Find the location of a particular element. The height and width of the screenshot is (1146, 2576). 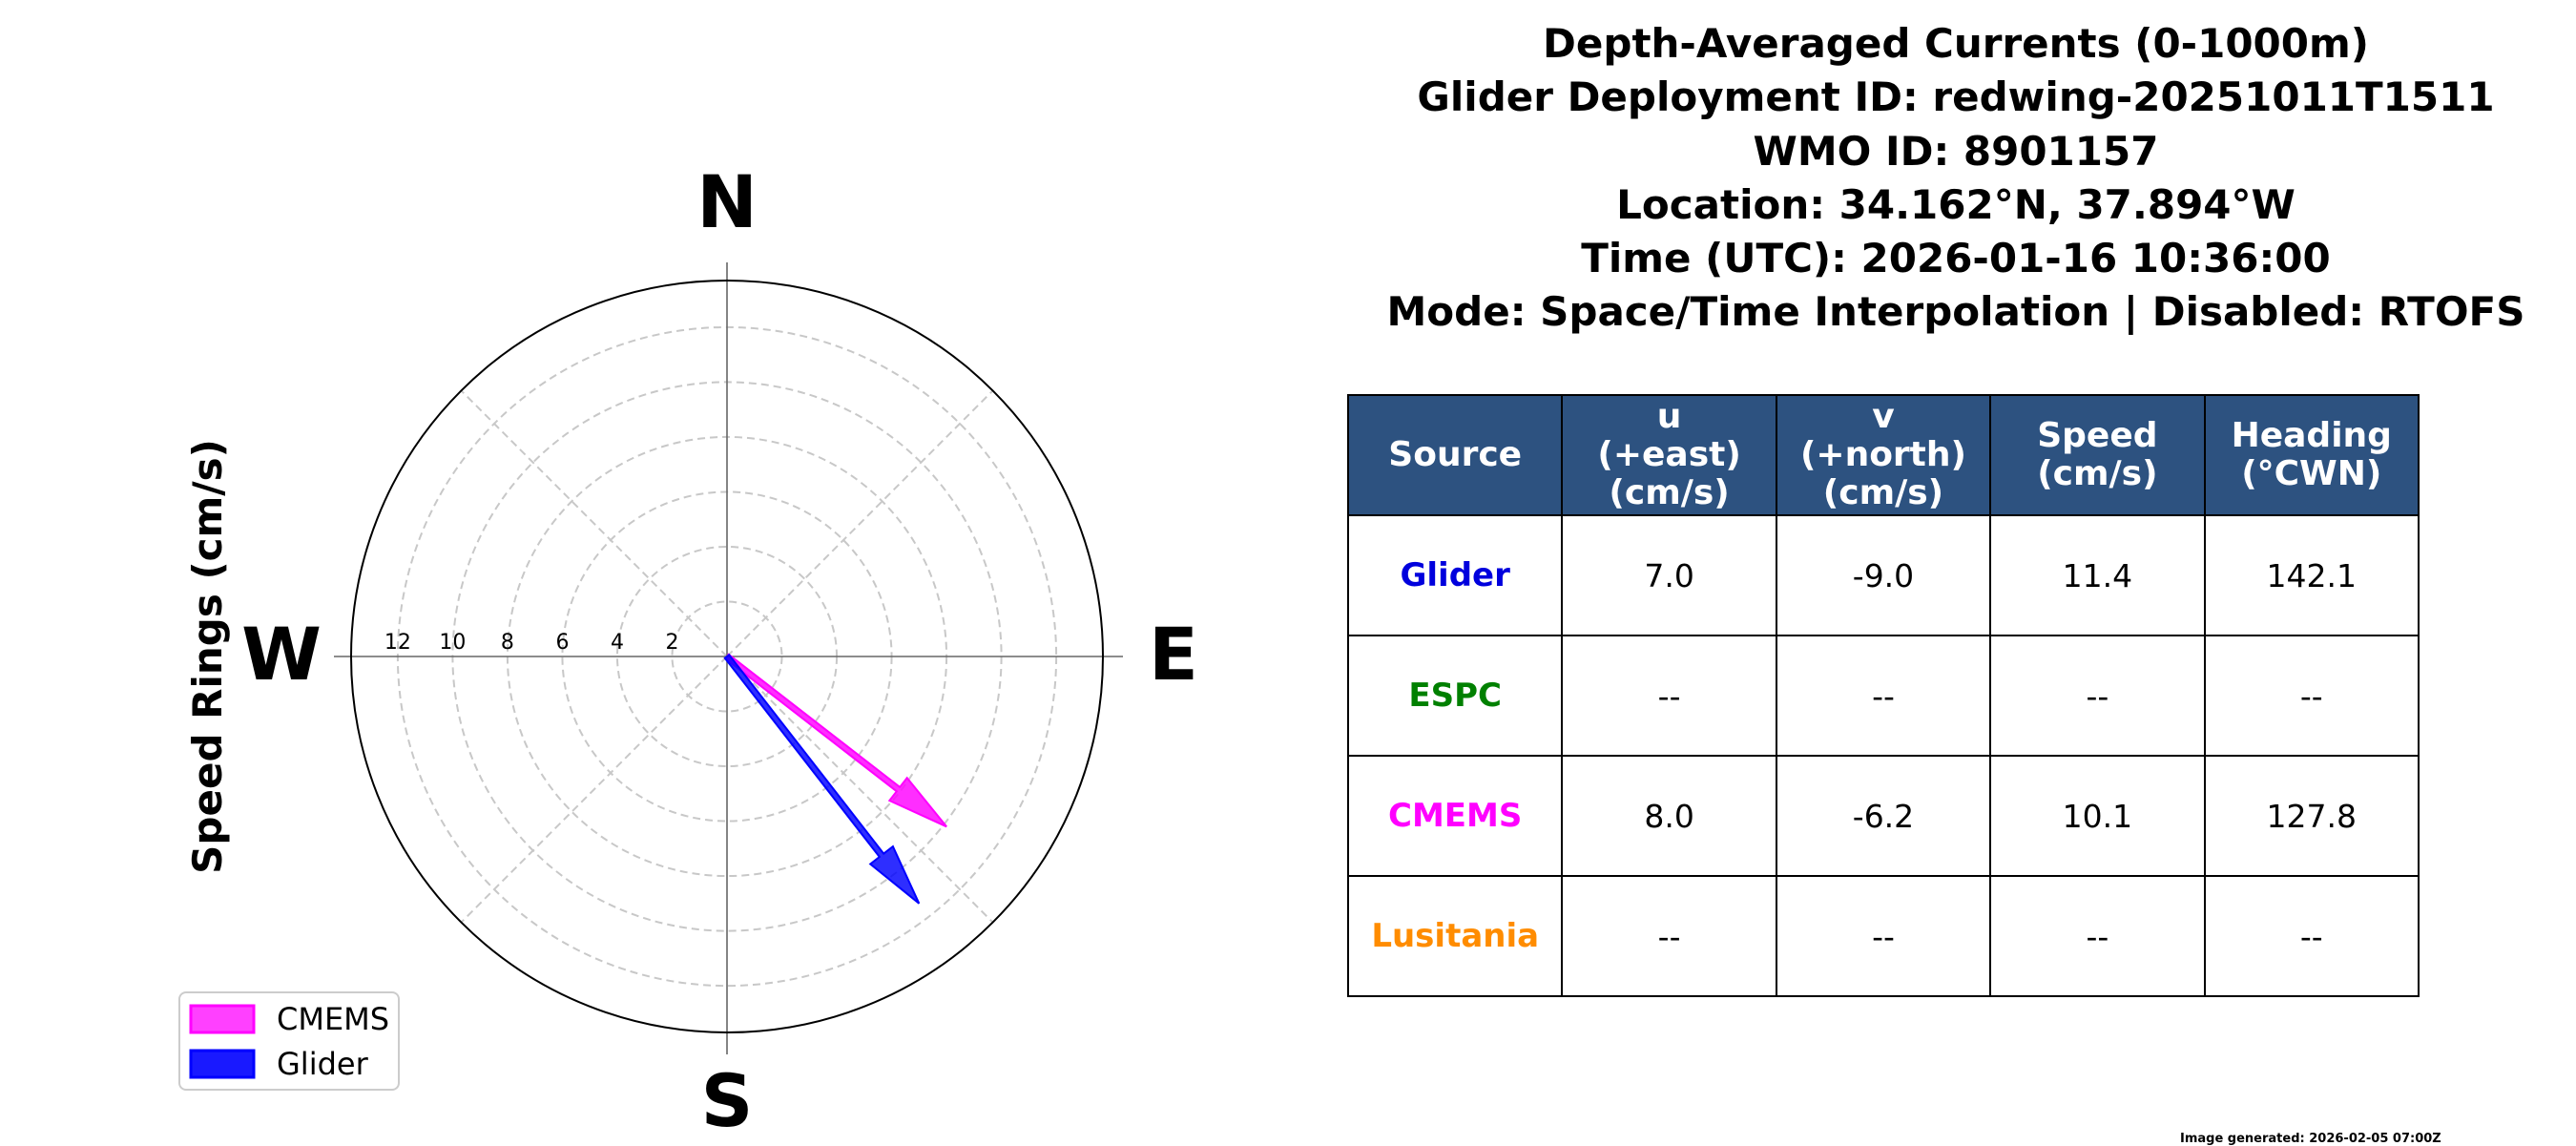

heading-cell: 142.1 is located at coordinates (2311, 575).